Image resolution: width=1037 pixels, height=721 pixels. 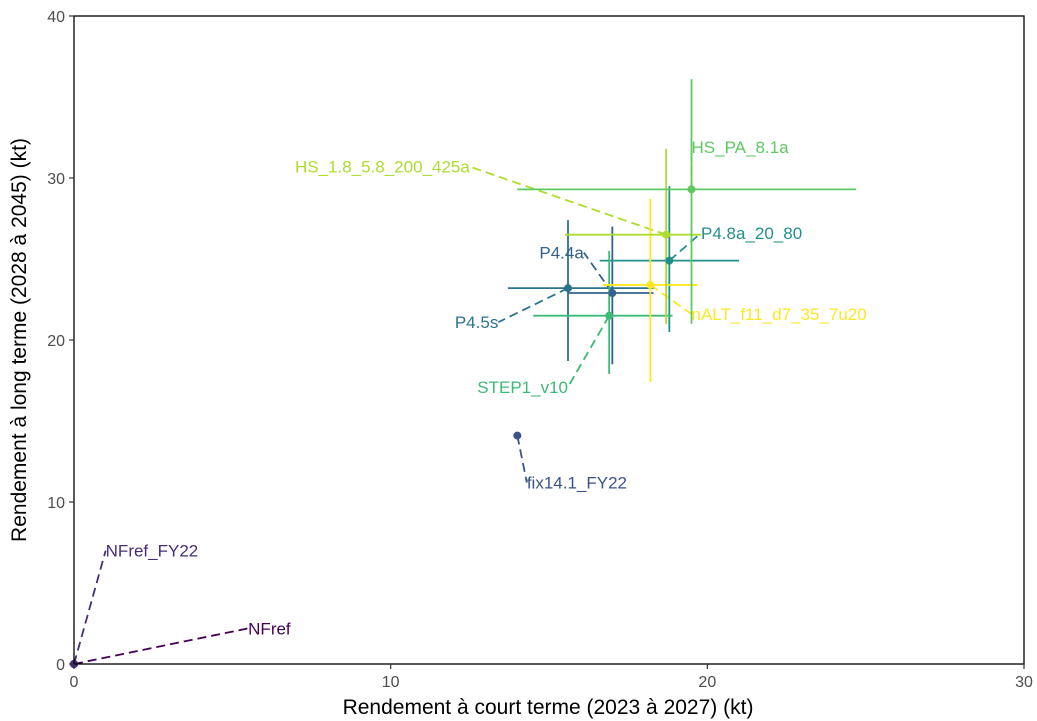 What do you see at coordinates (269, 628) in the screenshot?
I see `point-label: NFref` at bounding box center [269, 628].